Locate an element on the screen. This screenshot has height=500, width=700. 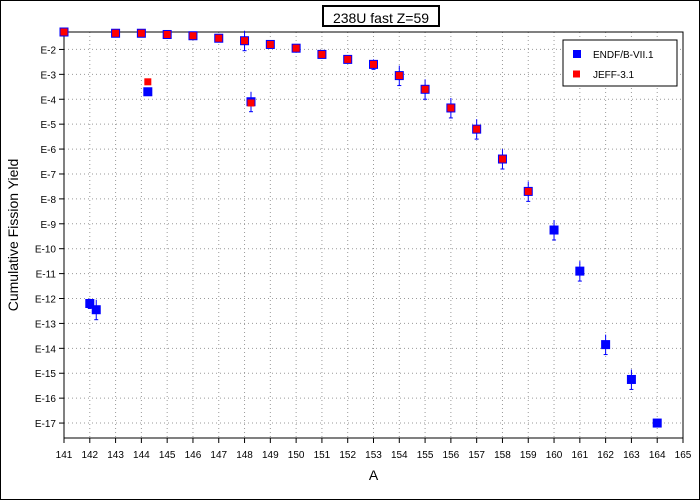
y-tick-label: E-3 is located at coordinates (48, 75).